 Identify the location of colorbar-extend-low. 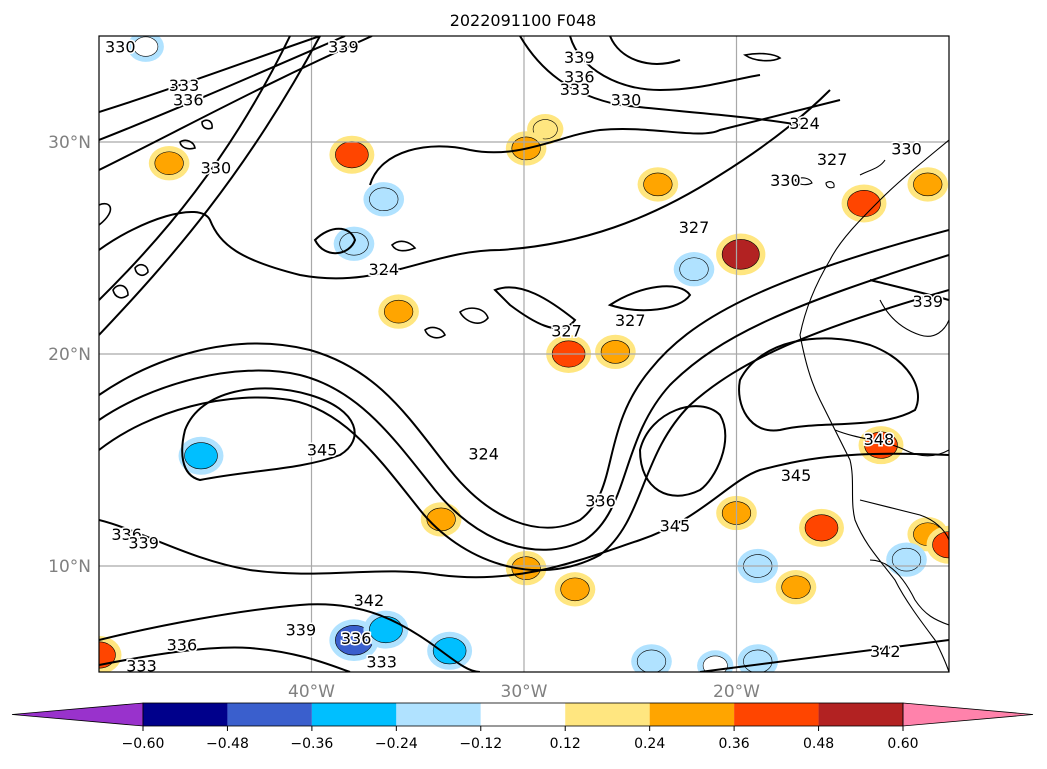
(77, 714).